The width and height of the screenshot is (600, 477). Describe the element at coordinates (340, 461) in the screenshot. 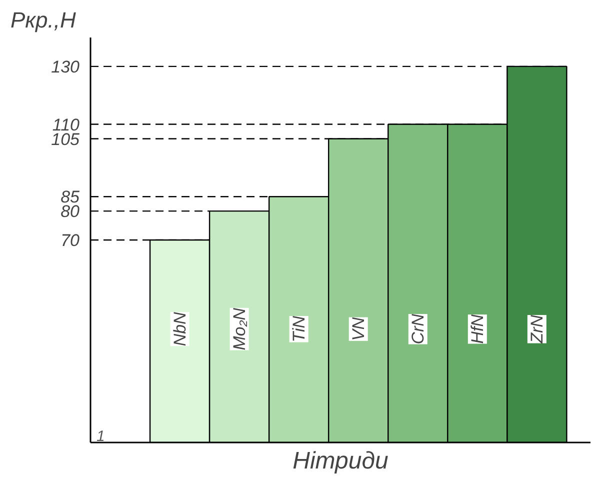

I see `x-axis-title: Нітриди` at that location.